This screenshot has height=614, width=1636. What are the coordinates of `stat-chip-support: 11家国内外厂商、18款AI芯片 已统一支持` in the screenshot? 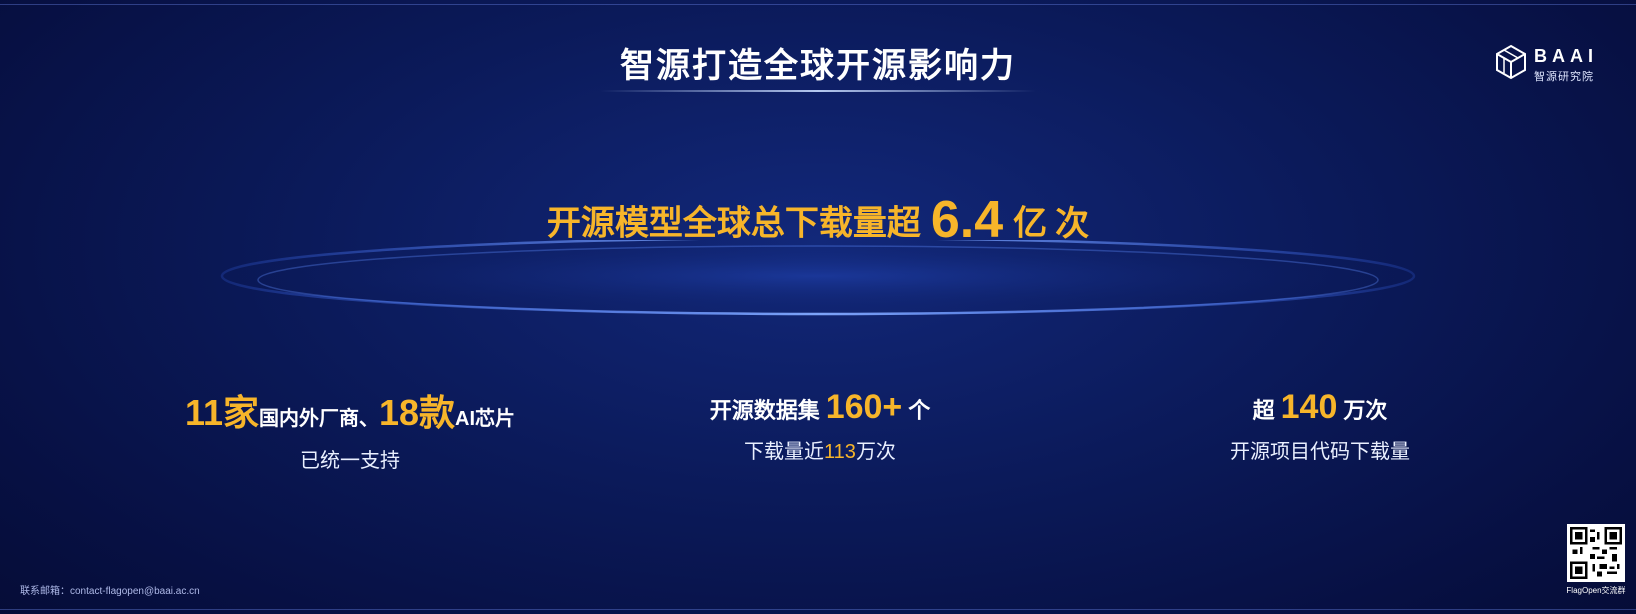 It's located at (350, 428).